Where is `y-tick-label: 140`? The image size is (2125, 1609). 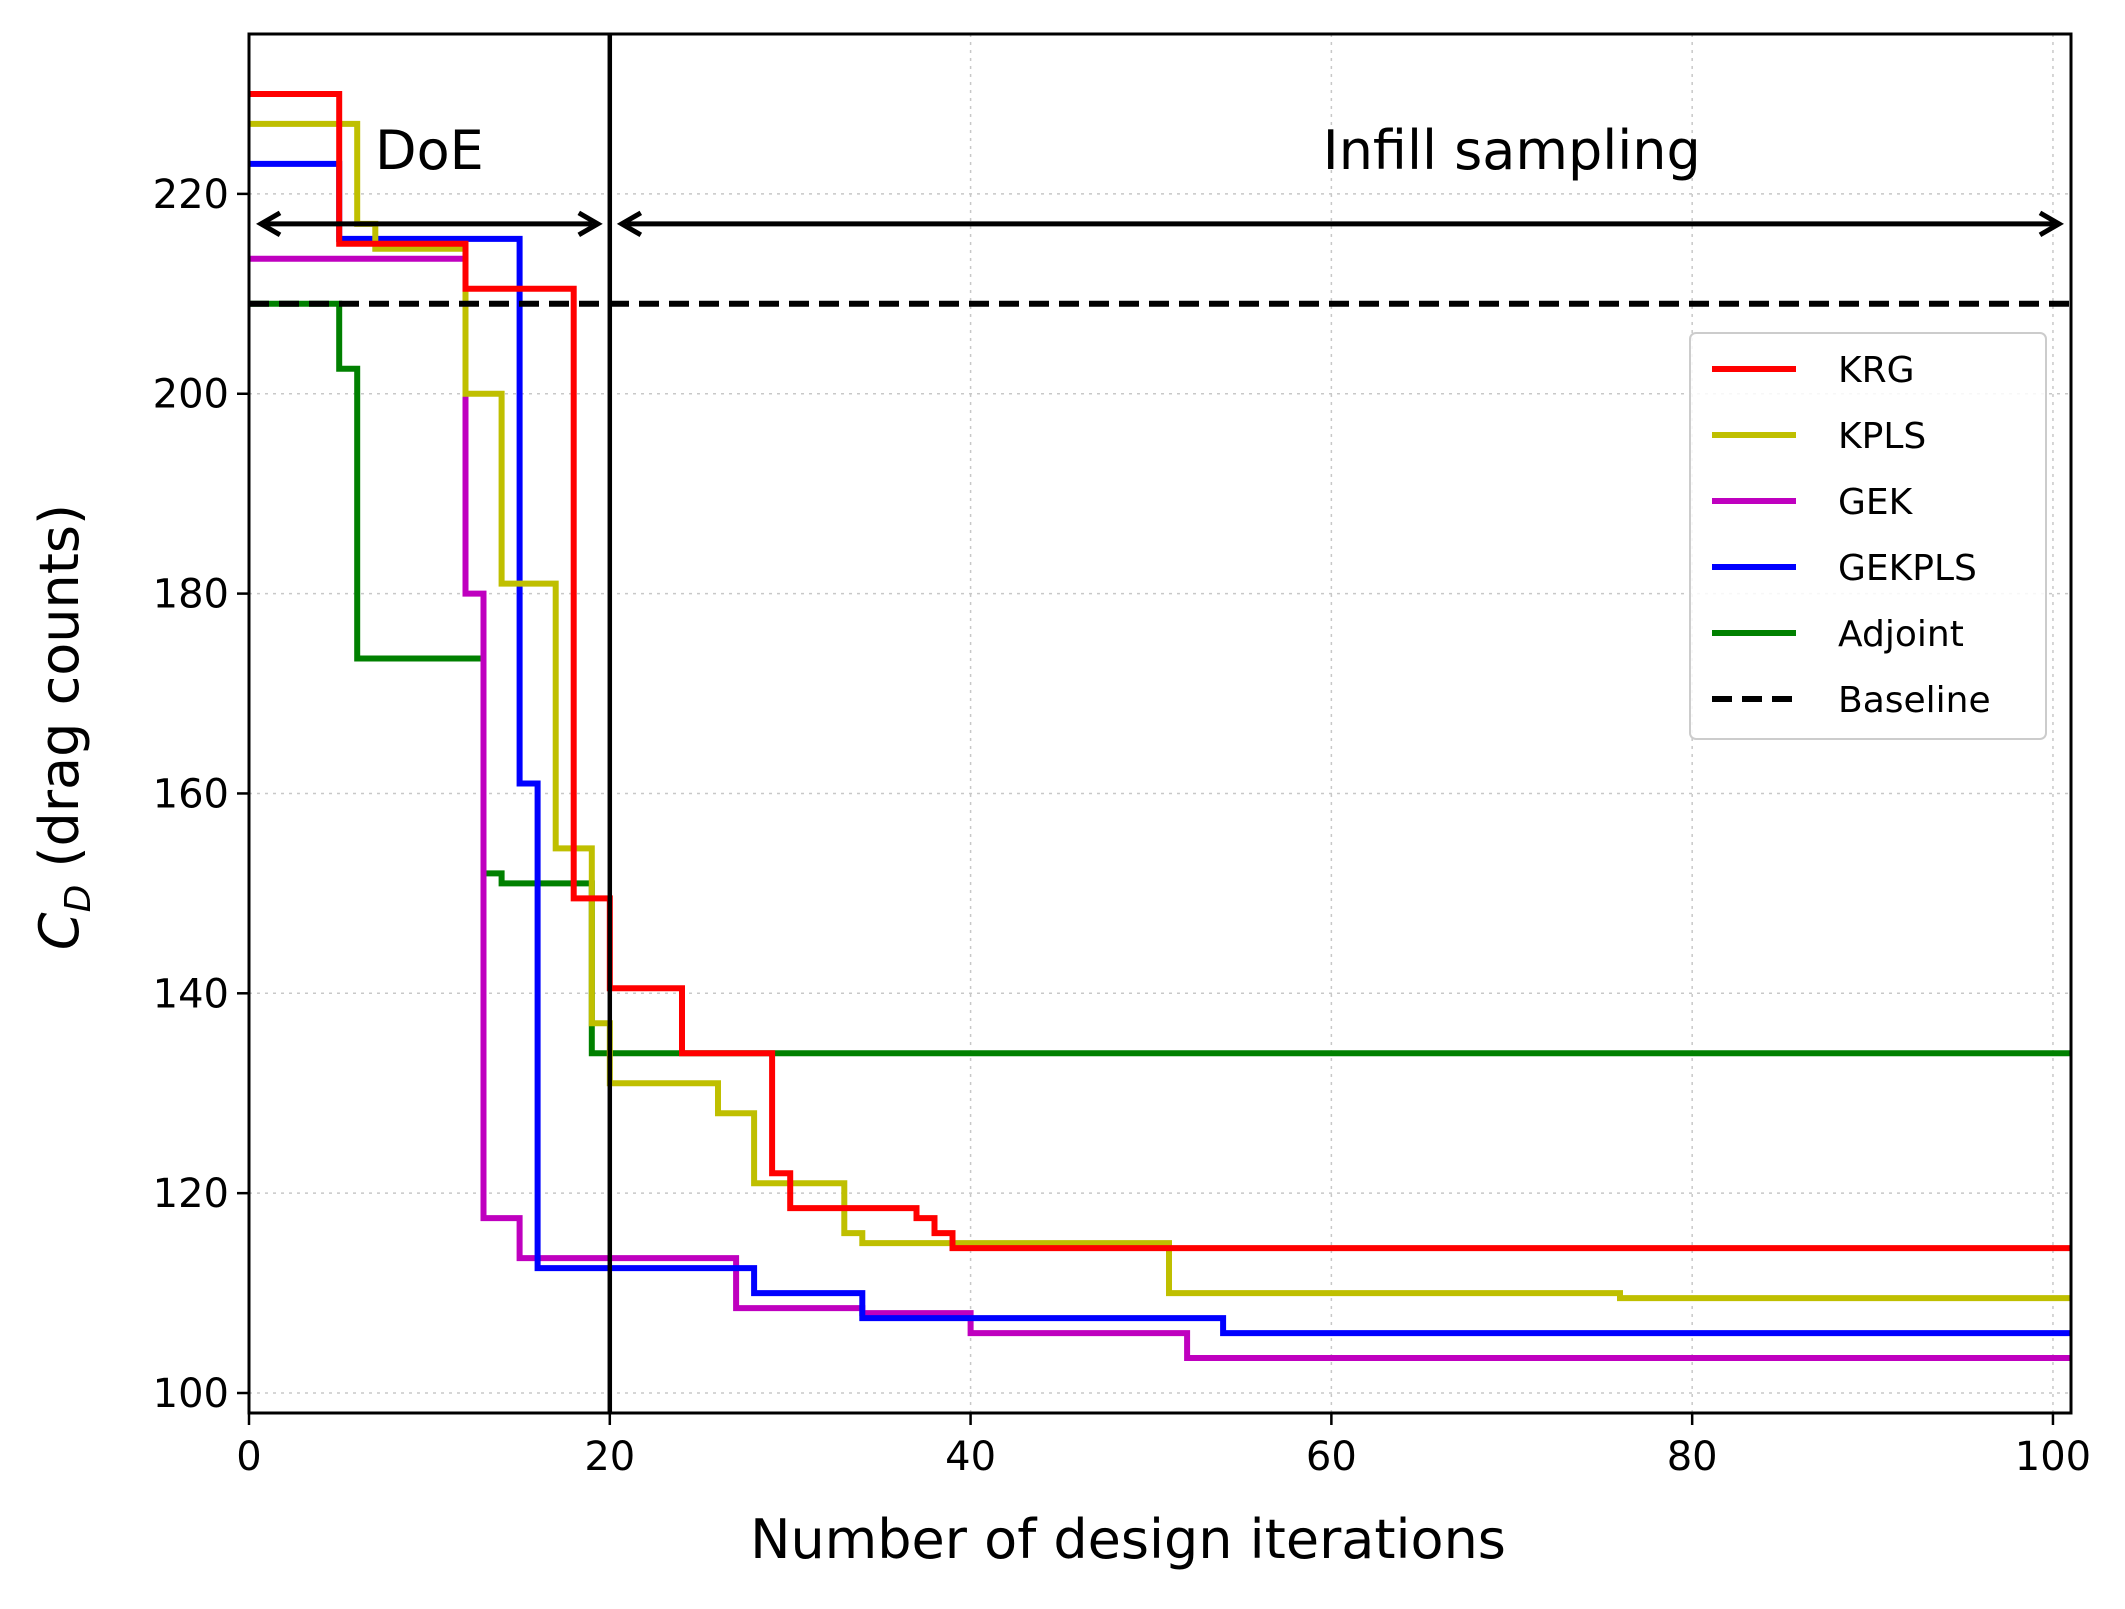 y-tick-label: 140 is located at coordinates (191, 994).